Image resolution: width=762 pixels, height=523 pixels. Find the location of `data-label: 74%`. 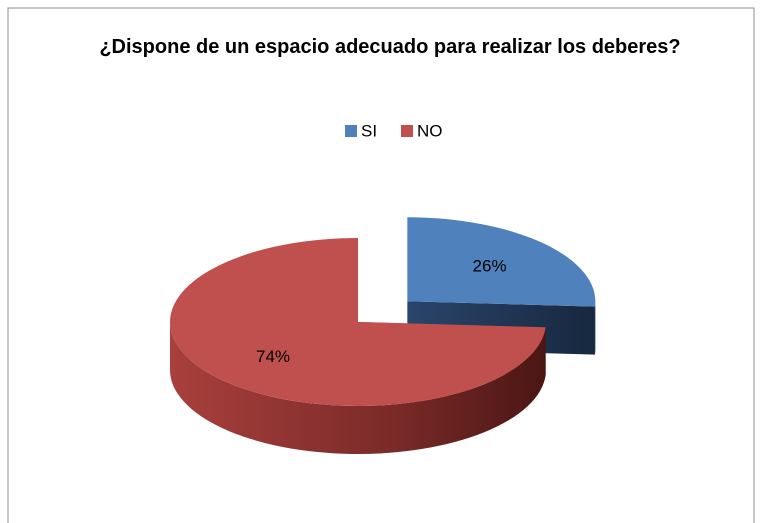

data-label: 74% is located at coordinates (273, 356).